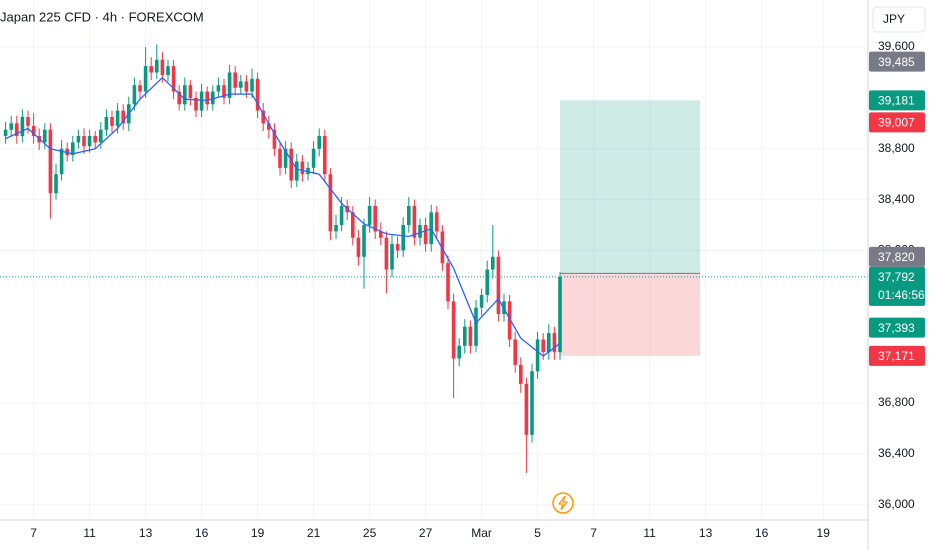  I want to click on price-tag-label: 39,485, so click(896, 62).